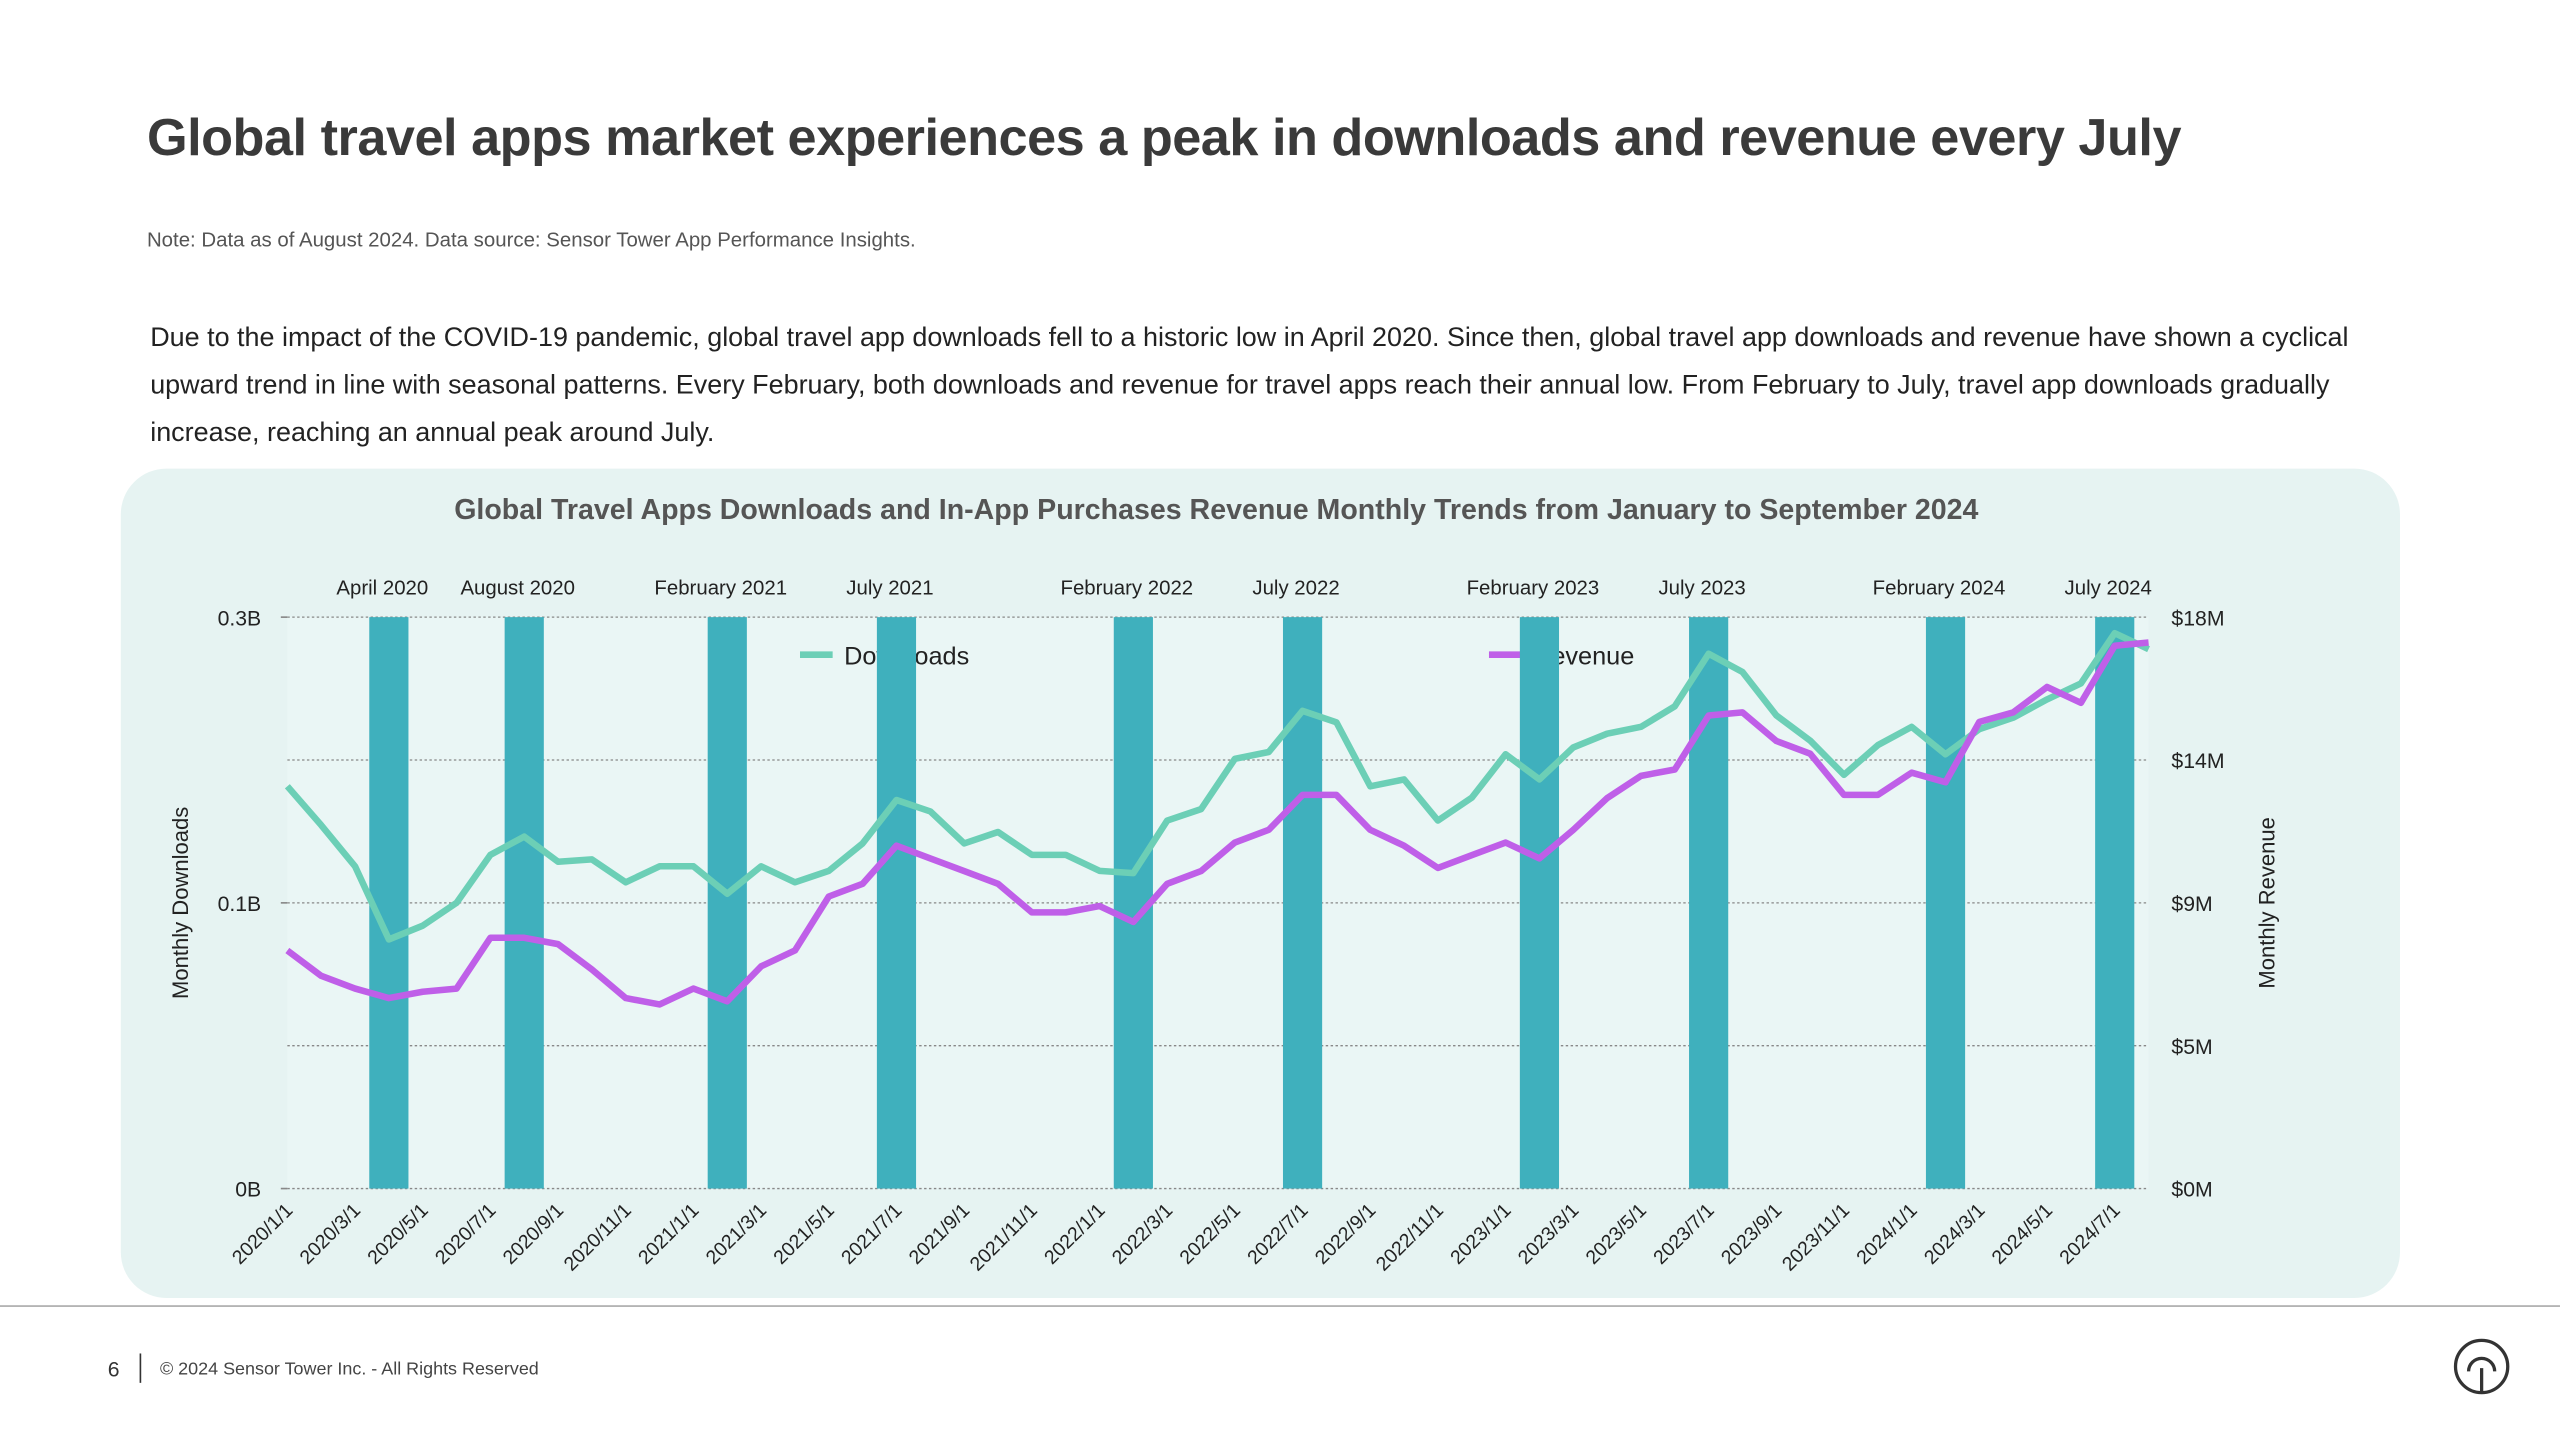 This screenshot has width=2560, height=1440. What do you see at coordinates (2197, 761) in the screenshot?
I see `y2-tick-label: $14M` at bounding box center [2197, 761].